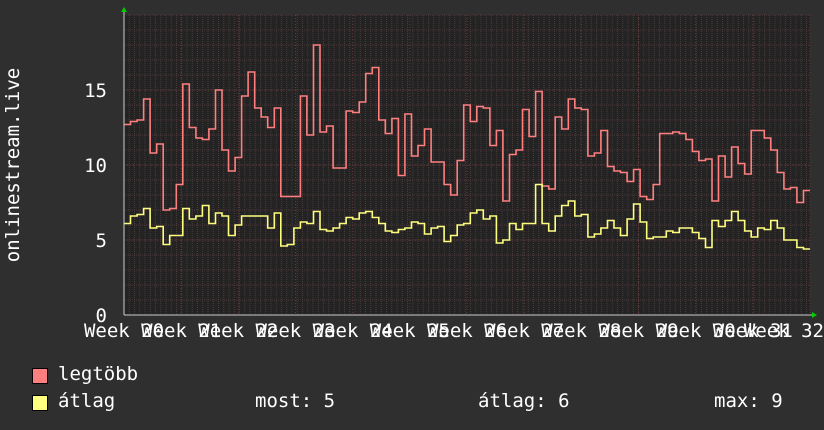  What do you see at coordinates (13, 165) in the screenshot?
I see `y-axis-title: onlinestream.live` at bounding box center [13, 165].